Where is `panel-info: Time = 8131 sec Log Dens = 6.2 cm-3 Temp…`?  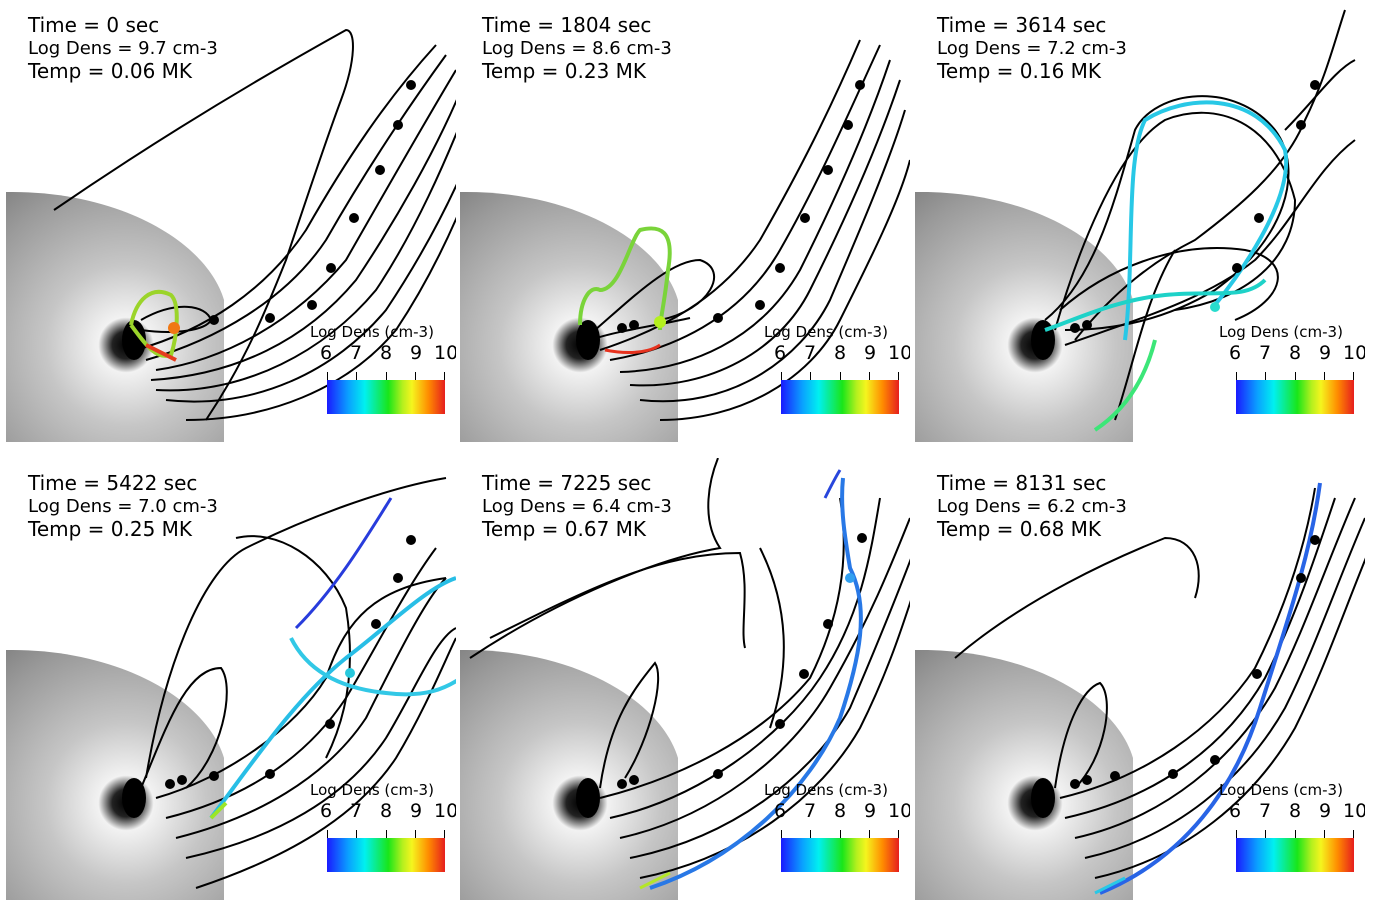
panel-info: Time = 8131 sec Log Dens = 6.2 cm-3 Temp… is located at coordinates (1032, 506).